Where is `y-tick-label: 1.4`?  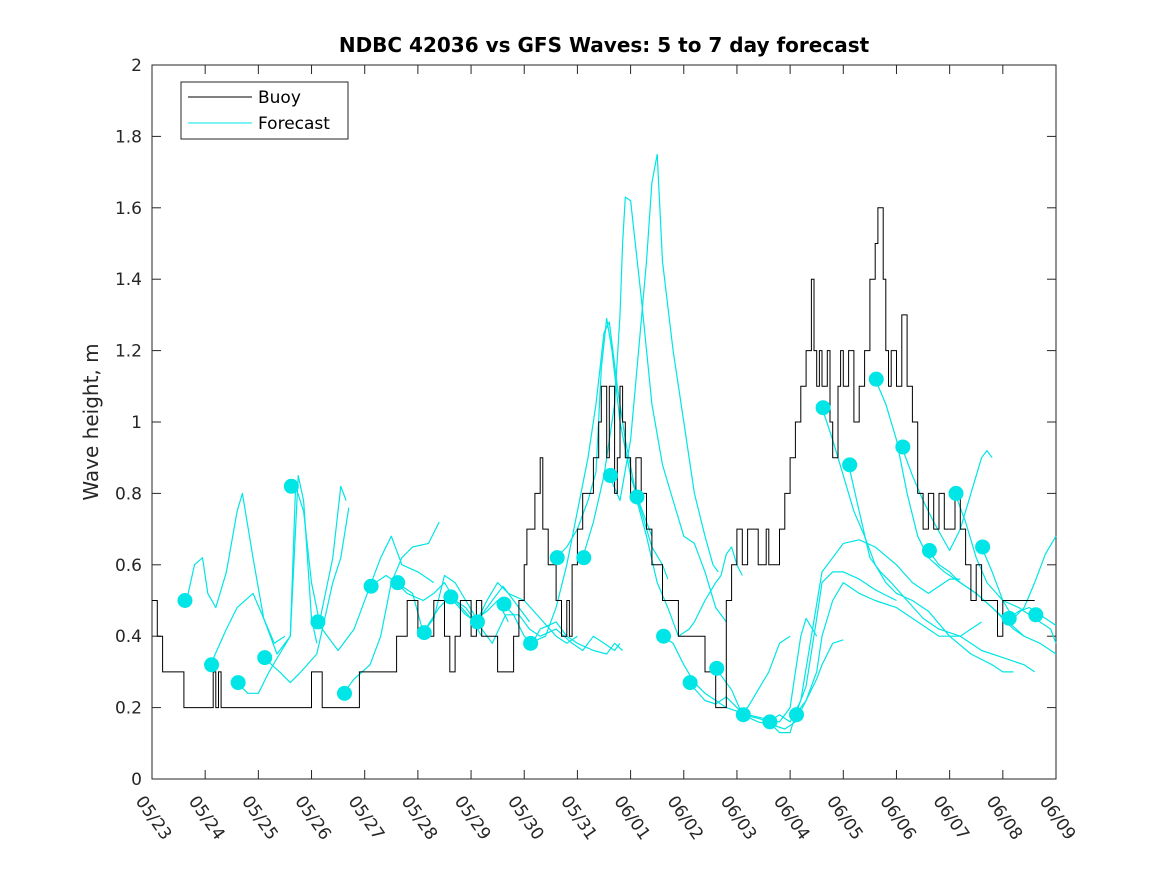 y-tick-label: 1.4 is located at coordinates (128, 280).